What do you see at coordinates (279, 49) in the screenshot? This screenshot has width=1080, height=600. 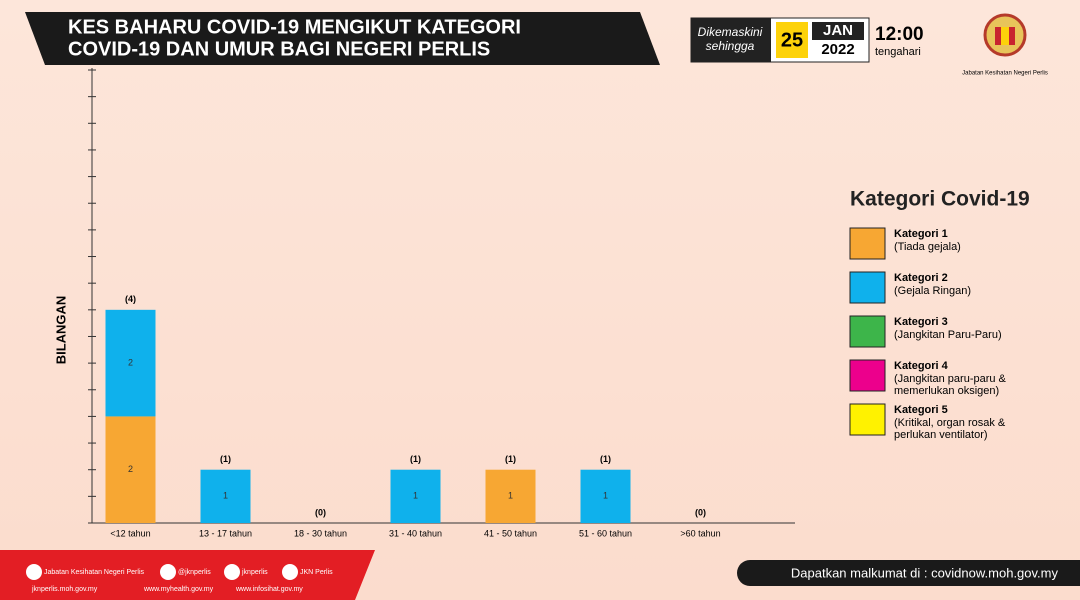 I see `title: COVID-19 DAN UMUR BAGI NEGERI PERLIS` at bounding box center [279, 49].